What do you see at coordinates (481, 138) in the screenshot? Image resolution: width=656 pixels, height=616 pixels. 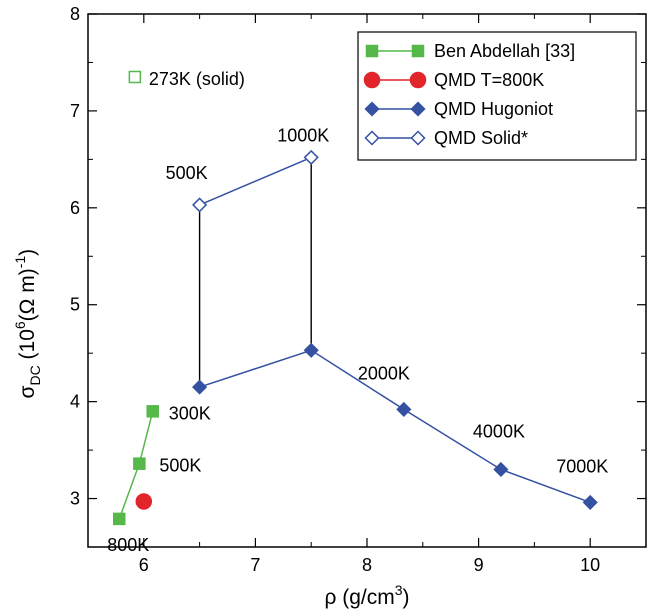 I see `legend-label: QMD Solid*` at bounding box center [481, 138].